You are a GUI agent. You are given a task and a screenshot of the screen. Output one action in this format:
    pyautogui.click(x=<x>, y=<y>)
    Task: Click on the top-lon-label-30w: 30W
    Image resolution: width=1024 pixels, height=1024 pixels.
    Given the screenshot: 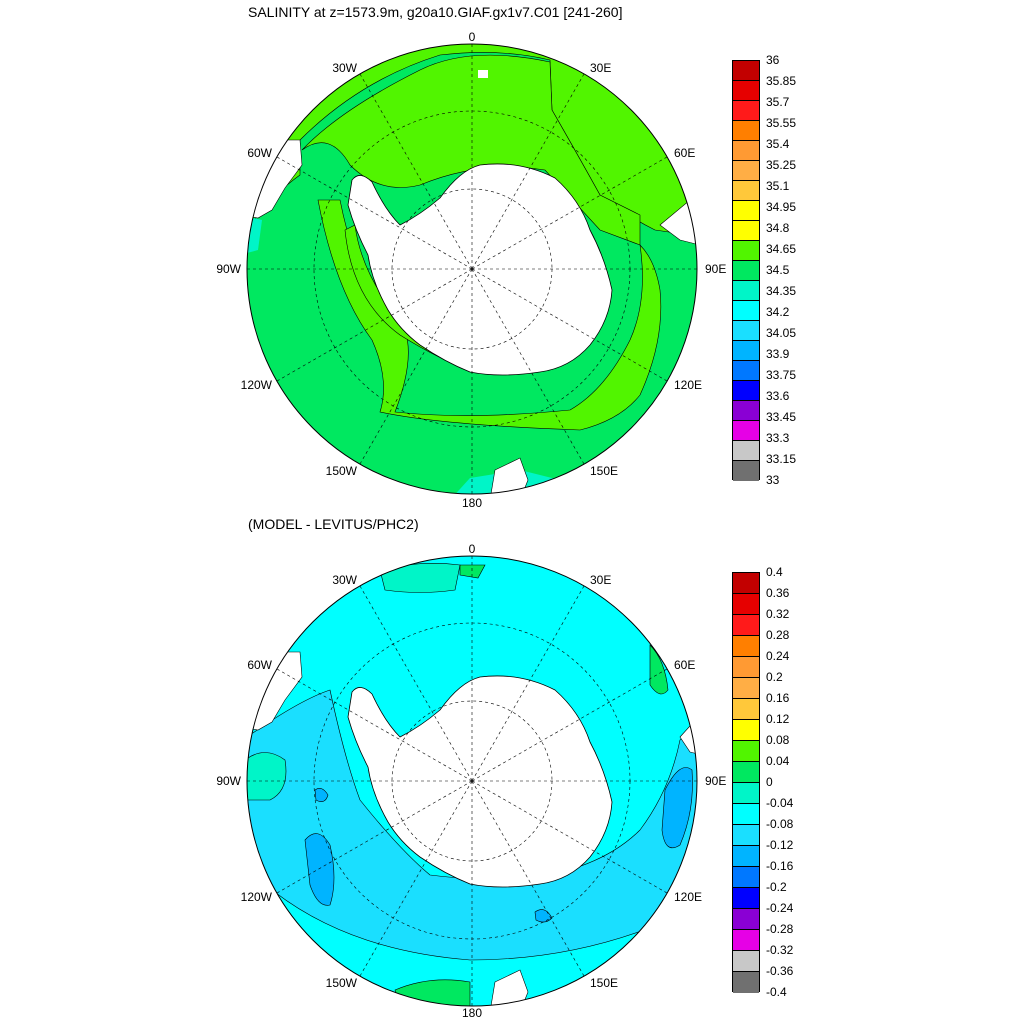 What is the action you would take?
    pyautogui.click(x=344, y=68)
    